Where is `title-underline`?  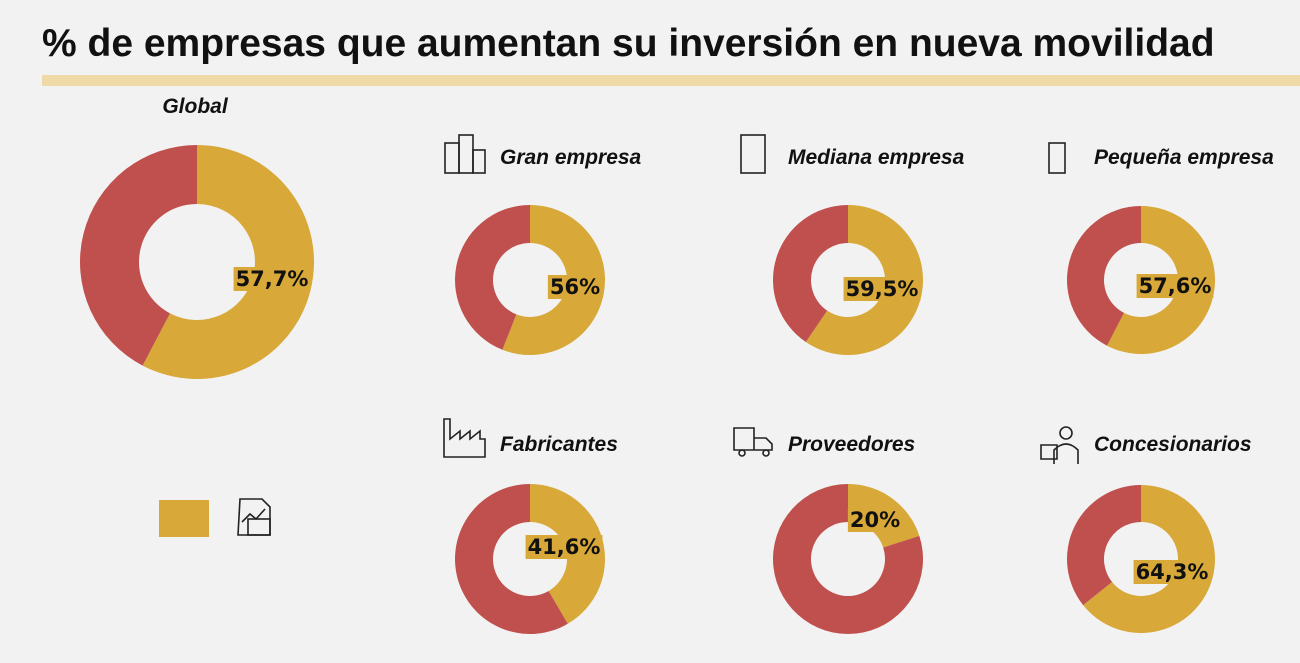 title-underline is located at coordinates (671, 80).